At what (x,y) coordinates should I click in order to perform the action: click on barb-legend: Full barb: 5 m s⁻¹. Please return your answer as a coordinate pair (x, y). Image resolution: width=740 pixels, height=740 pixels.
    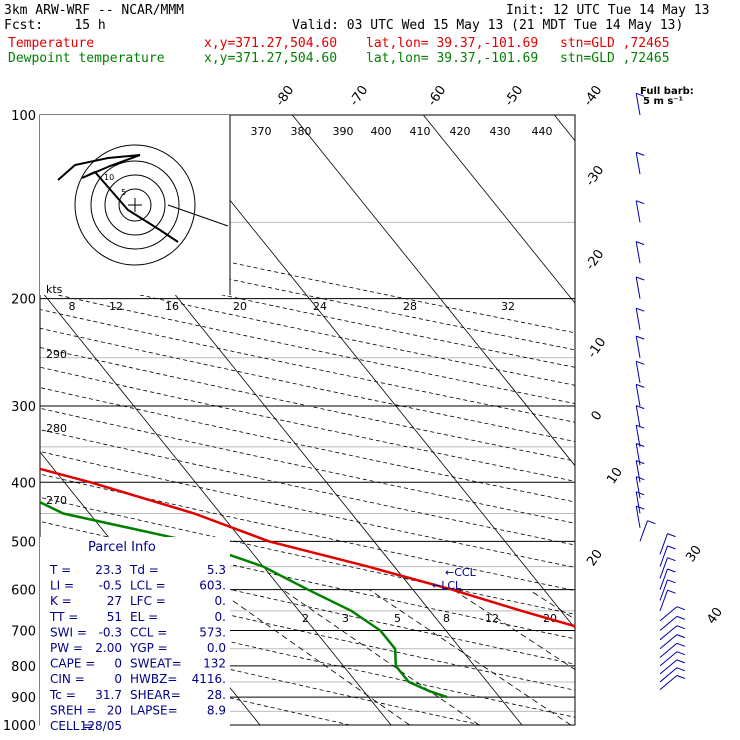
    Looking at the image, I should click on (667, 96).